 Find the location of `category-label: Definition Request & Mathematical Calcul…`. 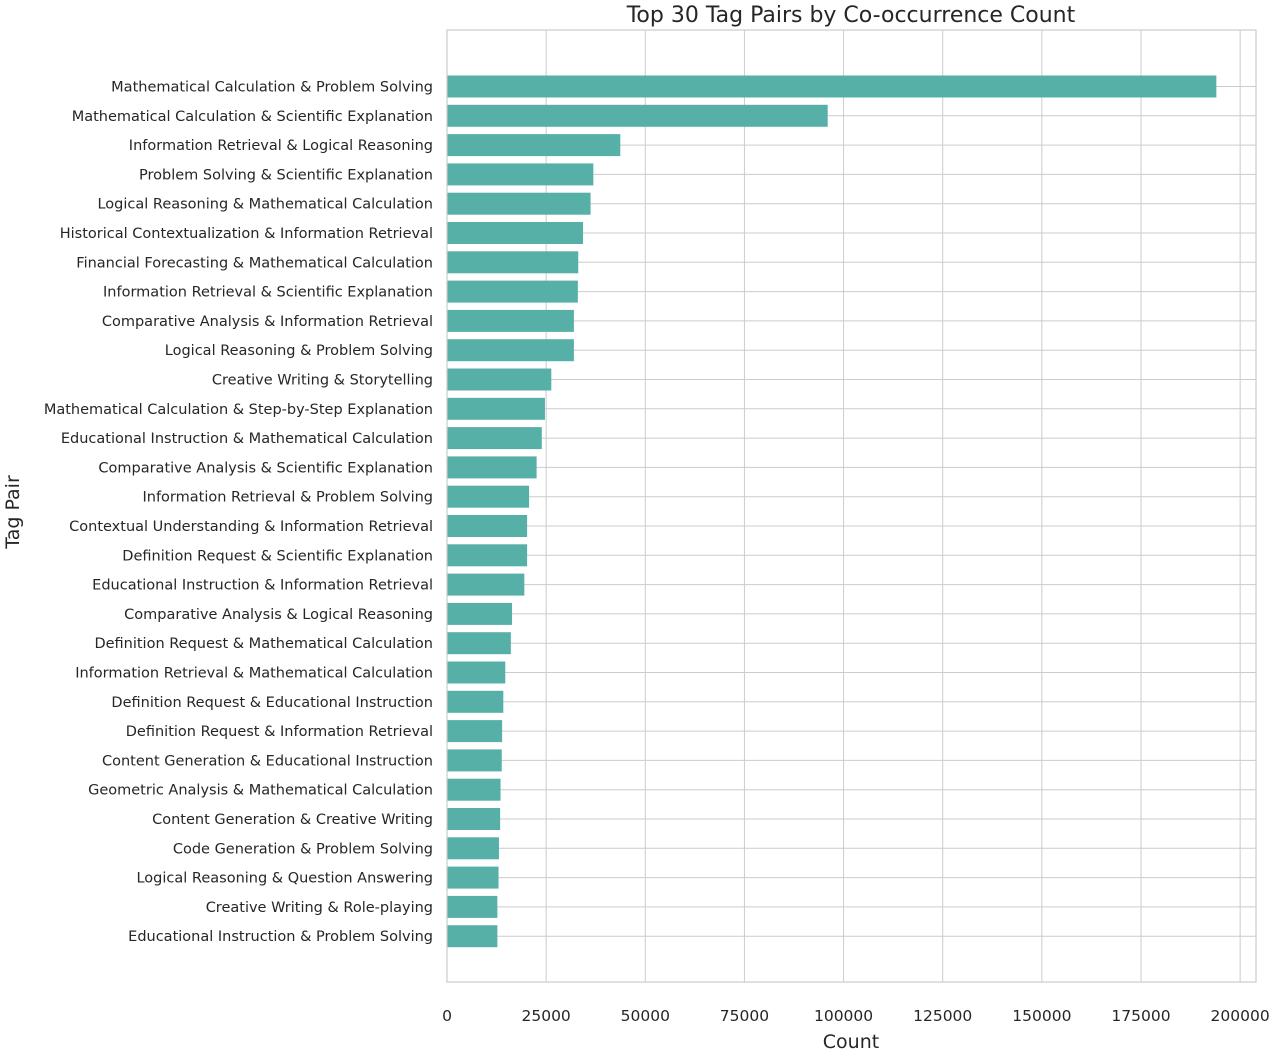

category-label: Definition Request & Mathematical Calcul… is located at coordinates (263, 644).